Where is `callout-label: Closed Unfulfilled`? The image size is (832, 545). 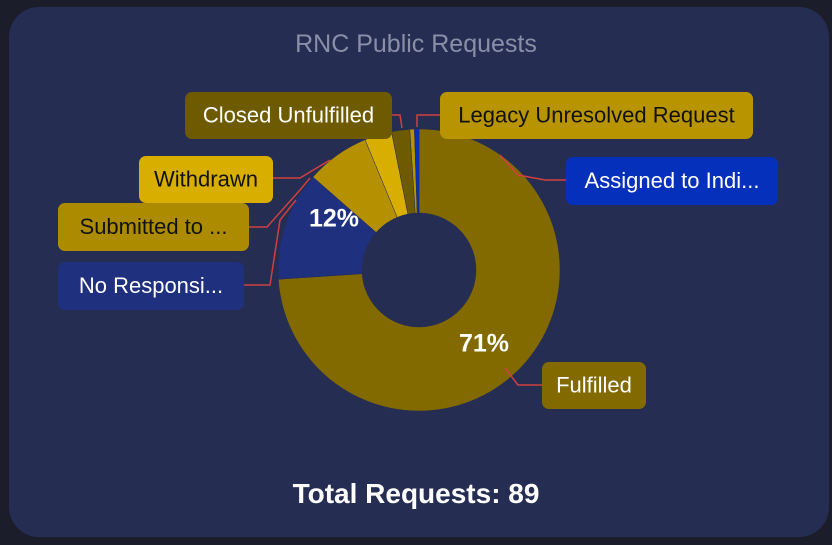 callout-label: Closed Unfulfilled is located at coordinates (288, 114).